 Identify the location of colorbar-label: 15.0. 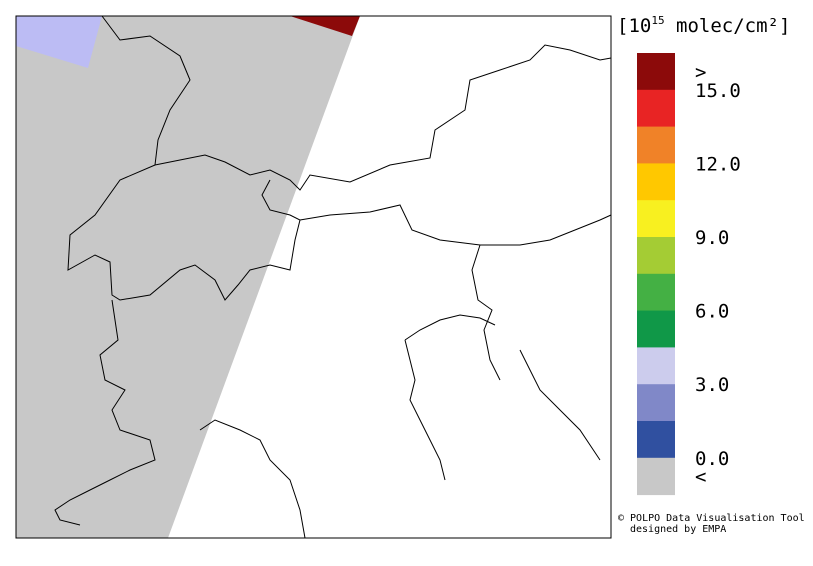
(718, 91).